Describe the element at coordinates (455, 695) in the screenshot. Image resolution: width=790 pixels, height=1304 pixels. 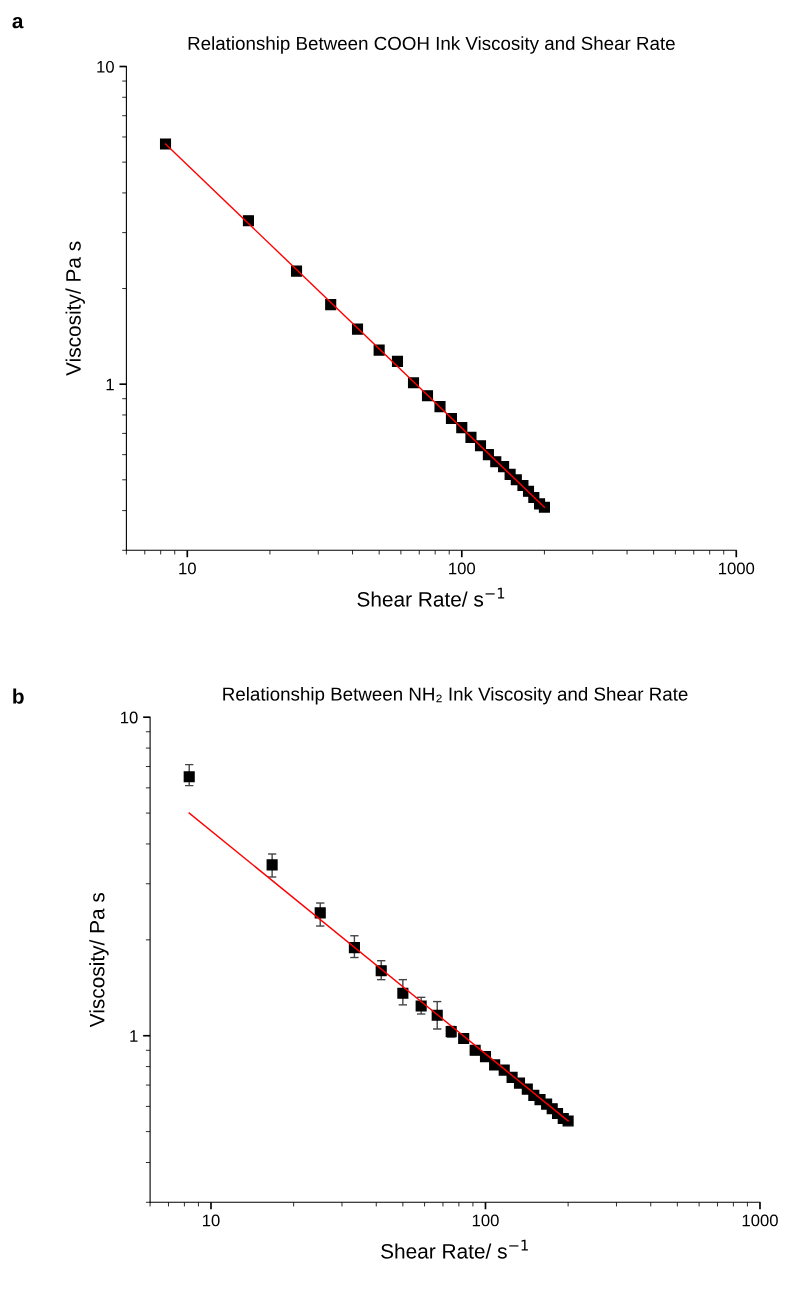
I see `chart-title: Relationship Between NH₂ Ink Viscosity and Shear Rate` at that location.